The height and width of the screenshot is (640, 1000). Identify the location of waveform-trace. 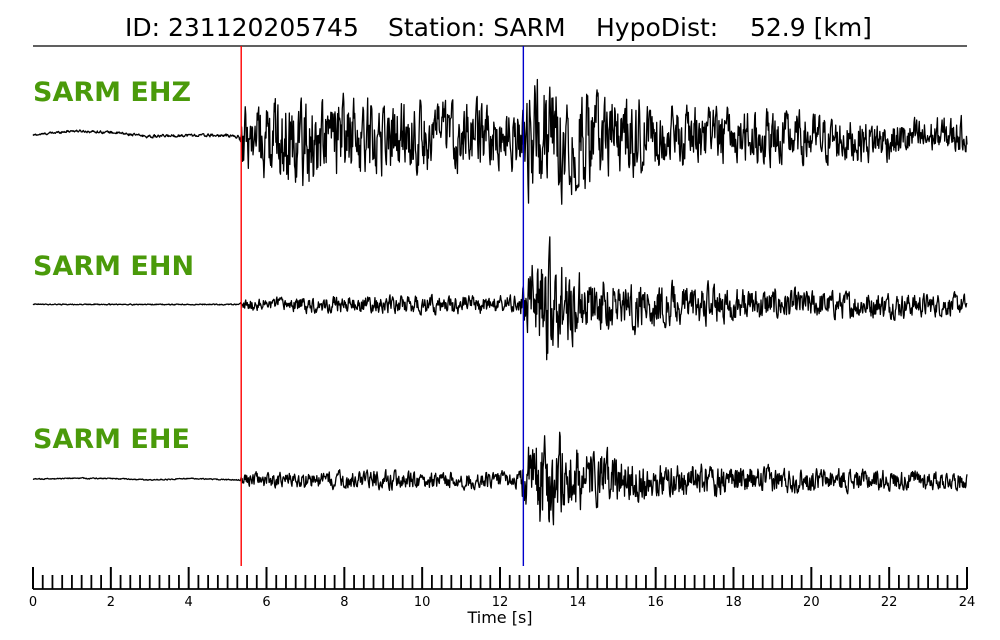
(500, 478).